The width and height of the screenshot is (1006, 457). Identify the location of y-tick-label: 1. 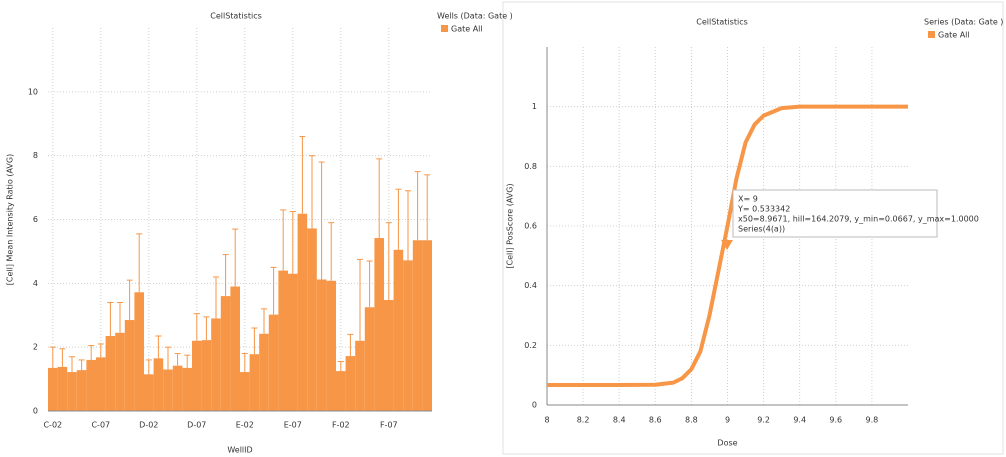
(534, 106).